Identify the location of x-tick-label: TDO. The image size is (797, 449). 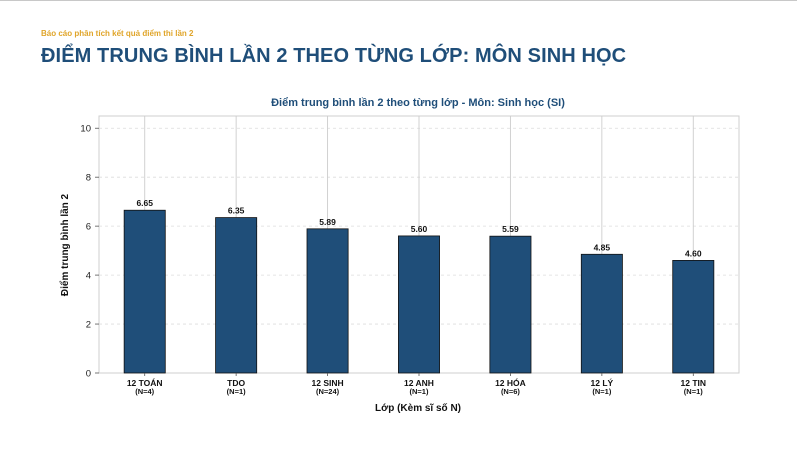
(236, 383).